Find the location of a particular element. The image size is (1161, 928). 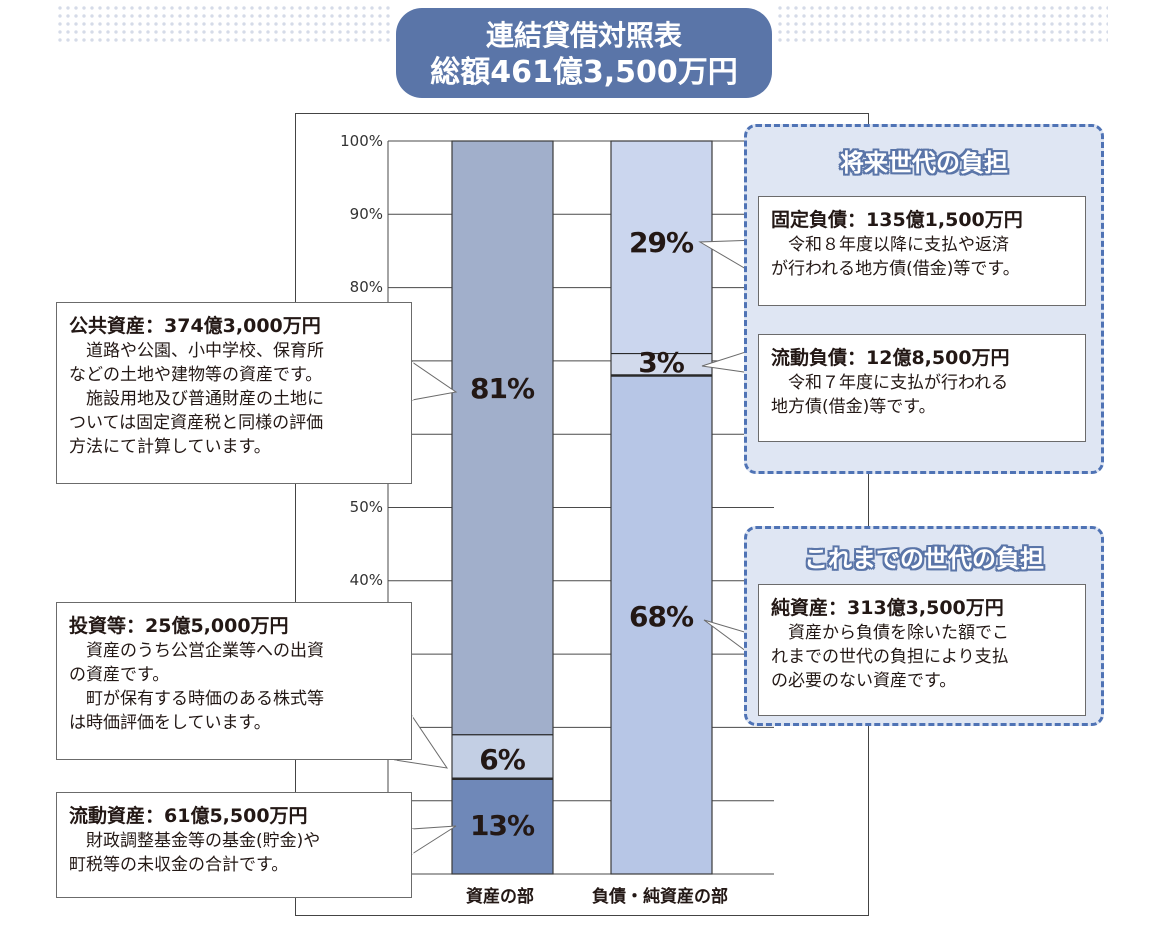

segment-label-current-assets: 13% is located at coordinates (502, 825).